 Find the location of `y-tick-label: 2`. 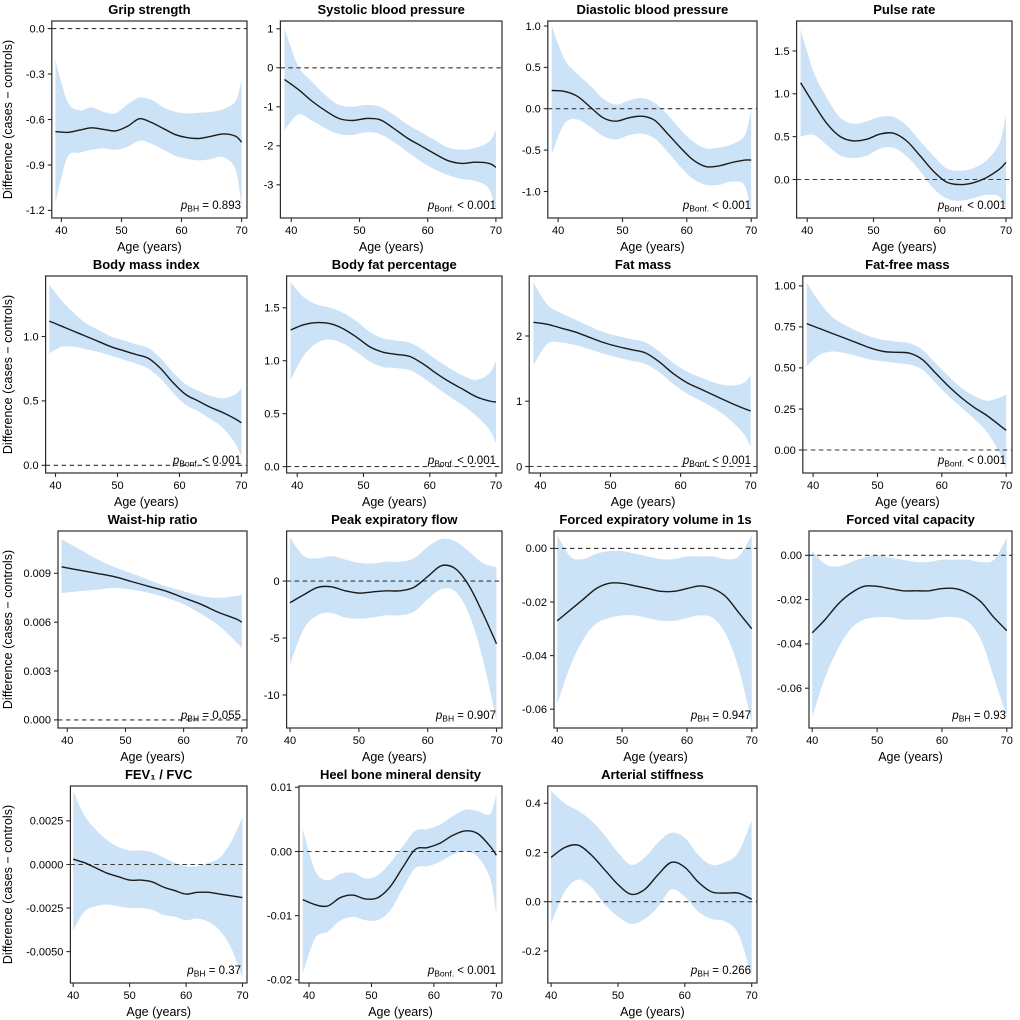

y-tick-label: 2 is located at coordinates (519, 337).